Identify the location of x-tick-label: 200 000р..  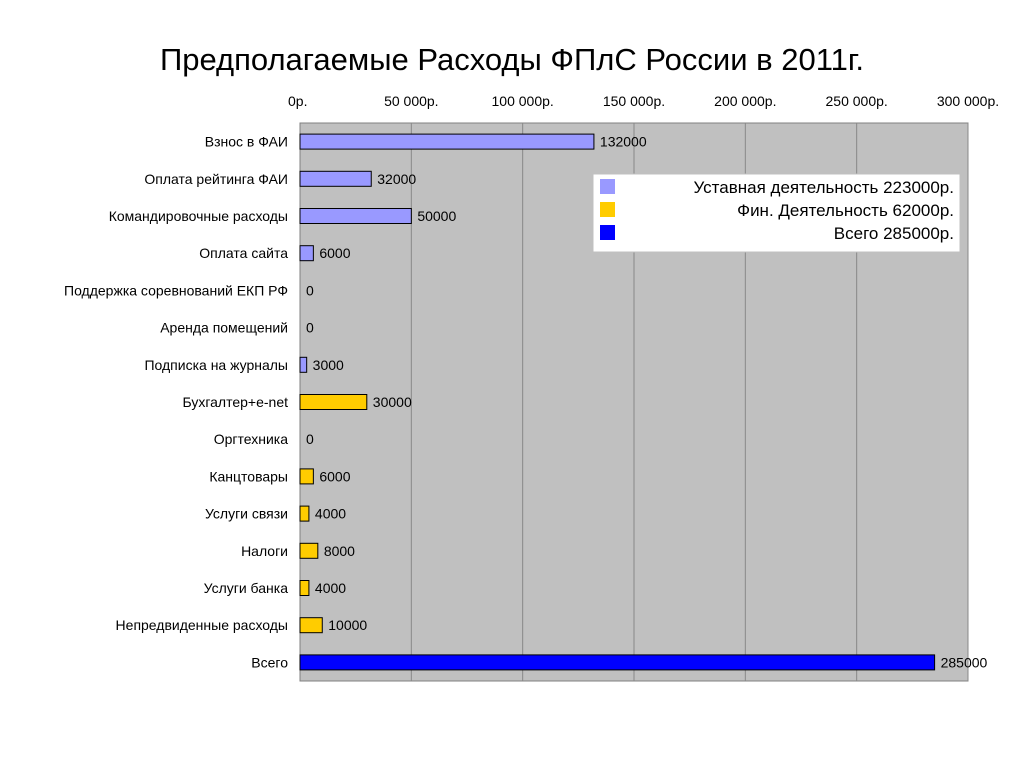
(745, 101).